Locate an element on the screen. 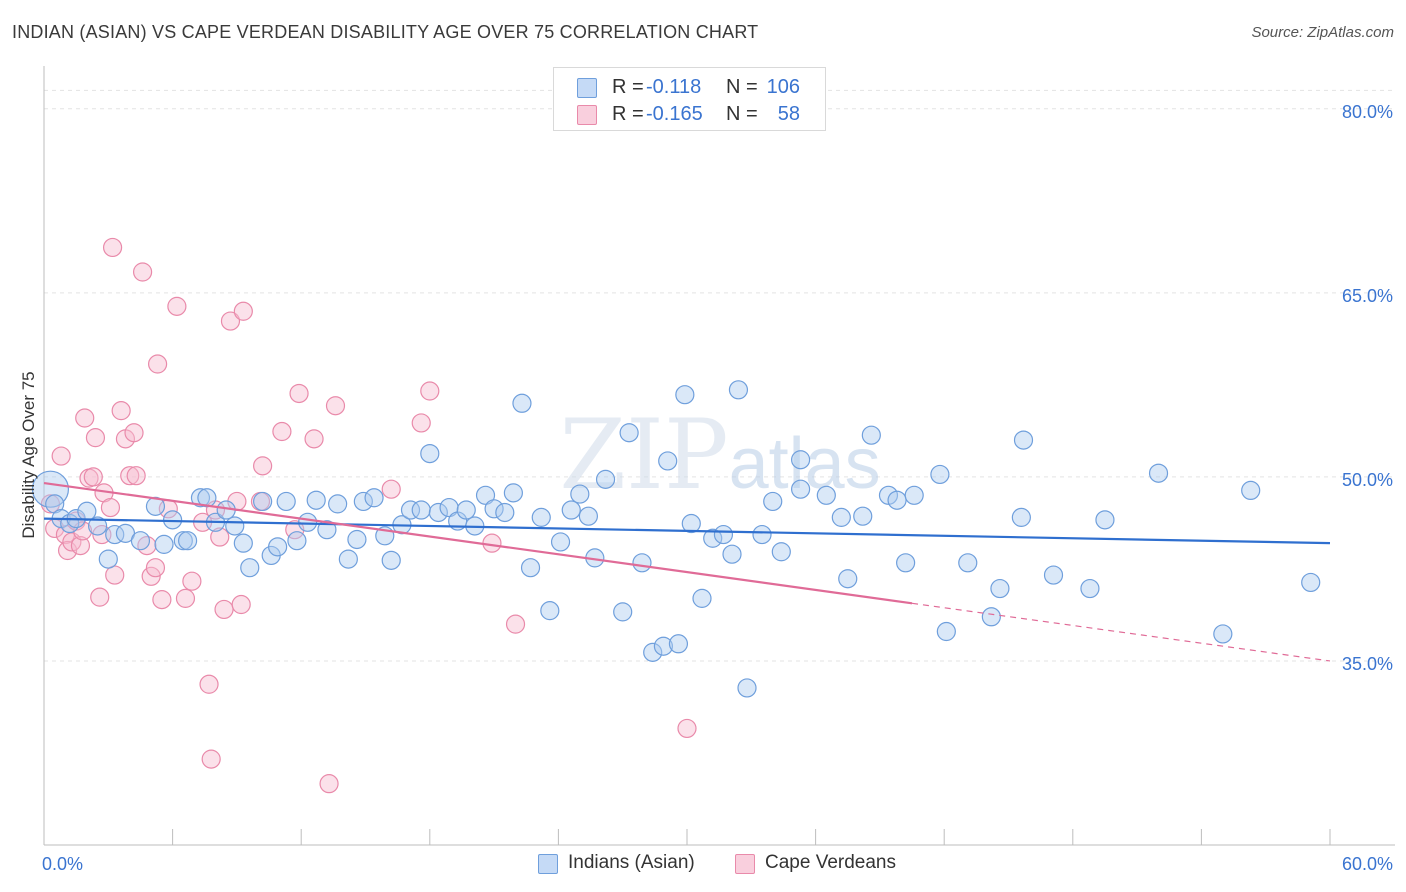 This screenshot has height=892, width=1406. y-tick-label: 50.0% is located at coordinates (1367, 480).